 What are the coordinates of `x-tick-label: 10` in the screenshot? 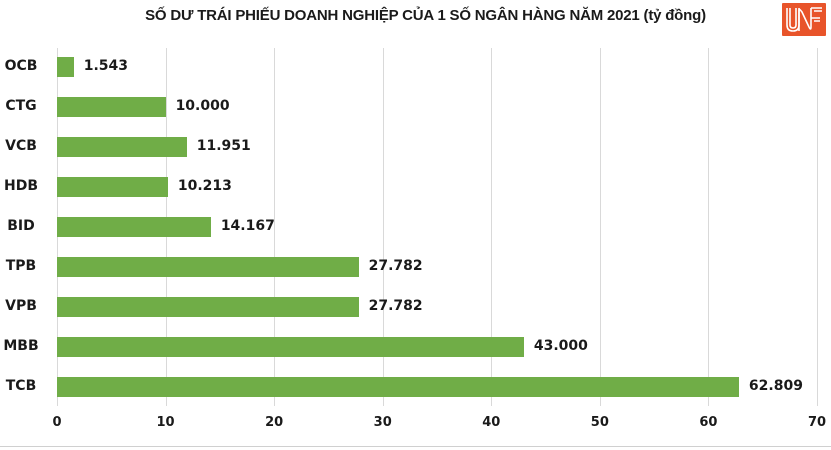 It's located at (165, 422).